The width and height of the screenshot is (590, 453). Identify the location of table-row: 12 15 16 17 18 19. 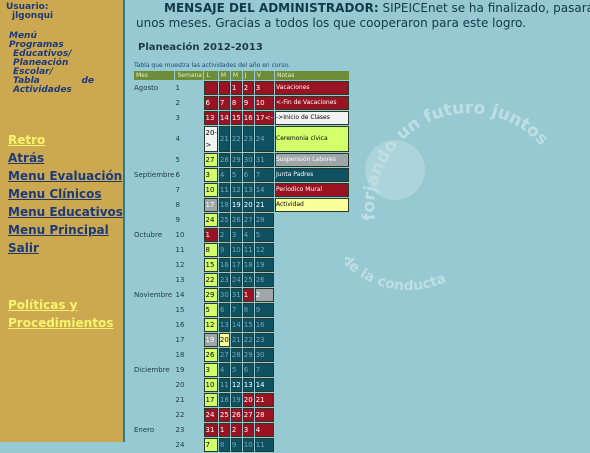
(241, 265).